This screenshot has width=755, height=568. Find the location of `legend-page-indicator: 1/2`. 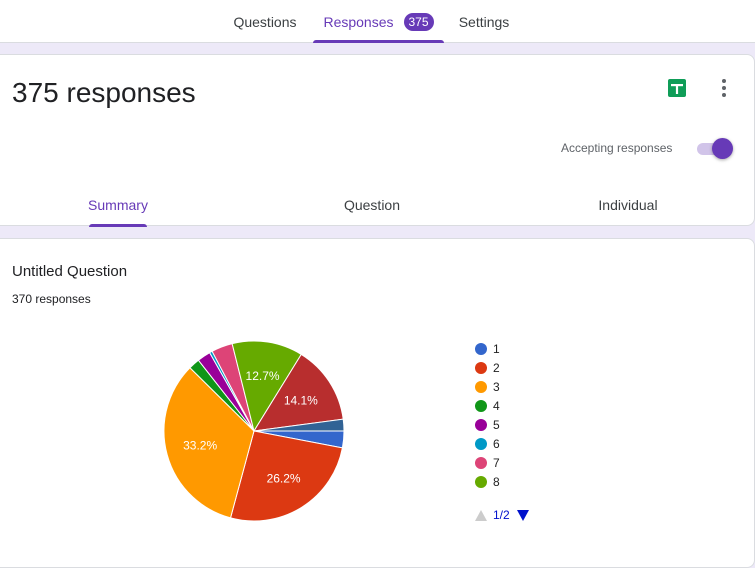

legend-page-indicator: 1/2 is located at coordinates (501, 515).